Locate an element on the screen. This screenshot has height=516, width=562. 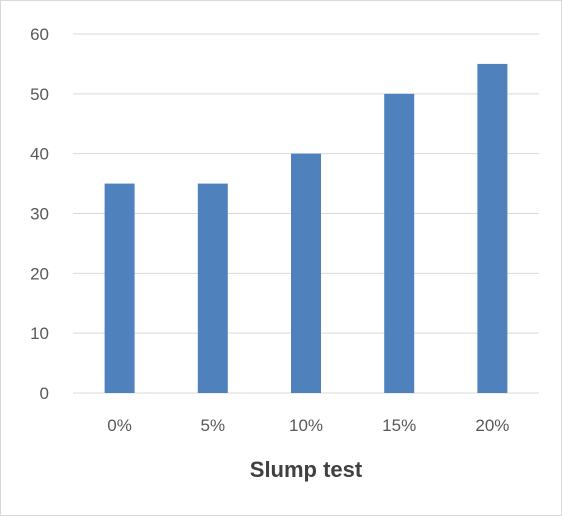
bar-0% is located at coordinates (119, 288).